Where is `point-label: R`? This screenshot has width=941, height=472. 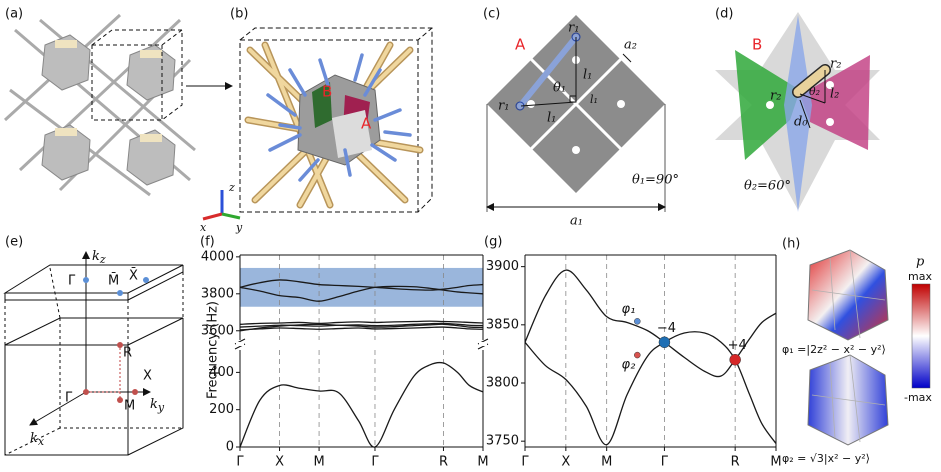 point-label: R is located at coordinates (127, 353).